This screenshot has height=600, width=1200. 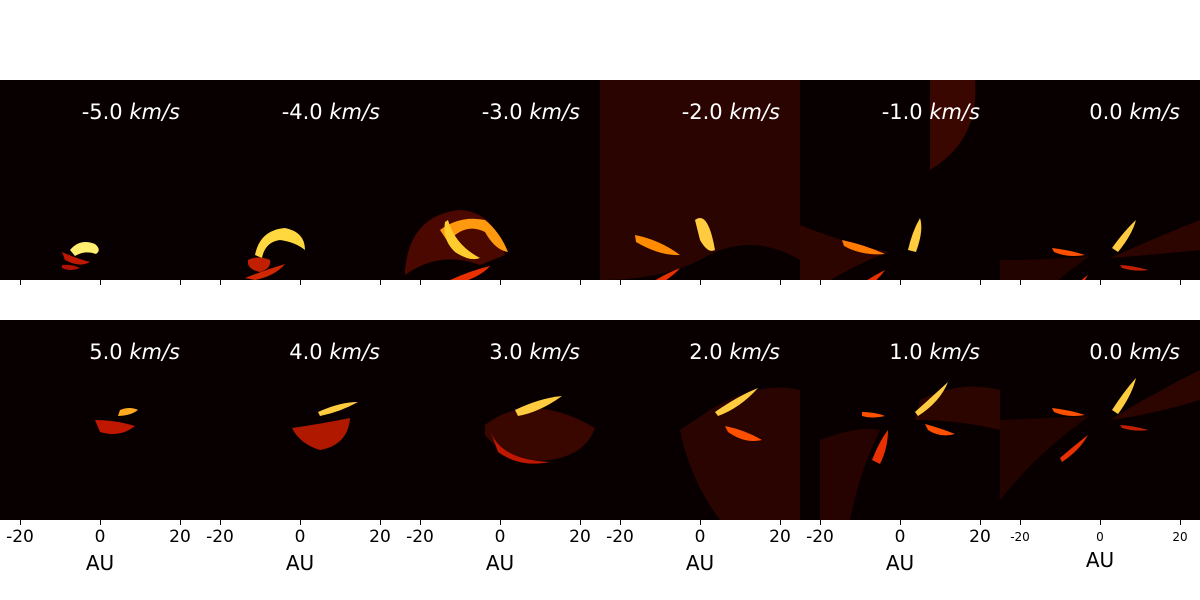 I want to click on channel-map-top-4: -2.0 km/s, so click(x=700, y=180).